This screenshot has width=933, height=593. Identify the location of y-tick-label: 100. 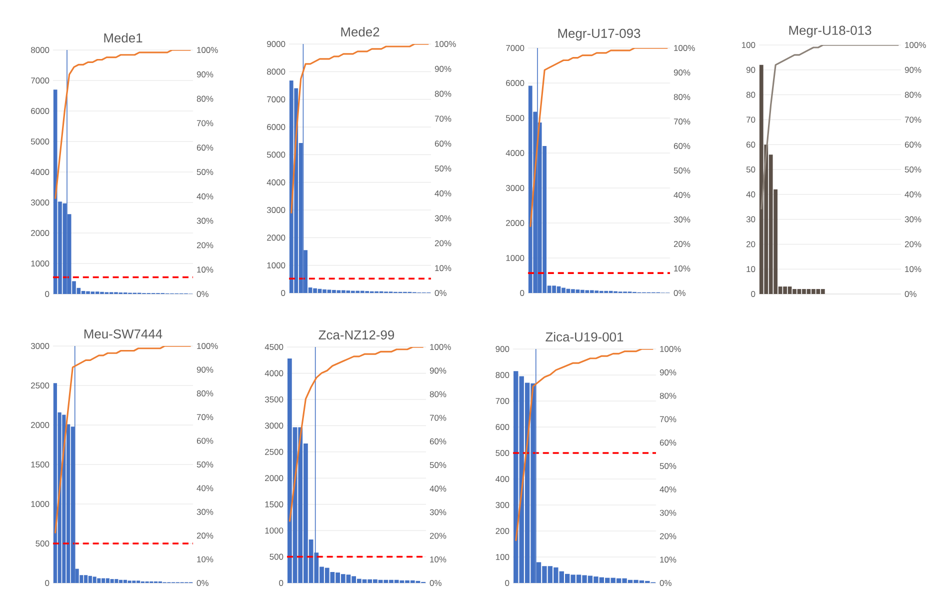
(749, 45).